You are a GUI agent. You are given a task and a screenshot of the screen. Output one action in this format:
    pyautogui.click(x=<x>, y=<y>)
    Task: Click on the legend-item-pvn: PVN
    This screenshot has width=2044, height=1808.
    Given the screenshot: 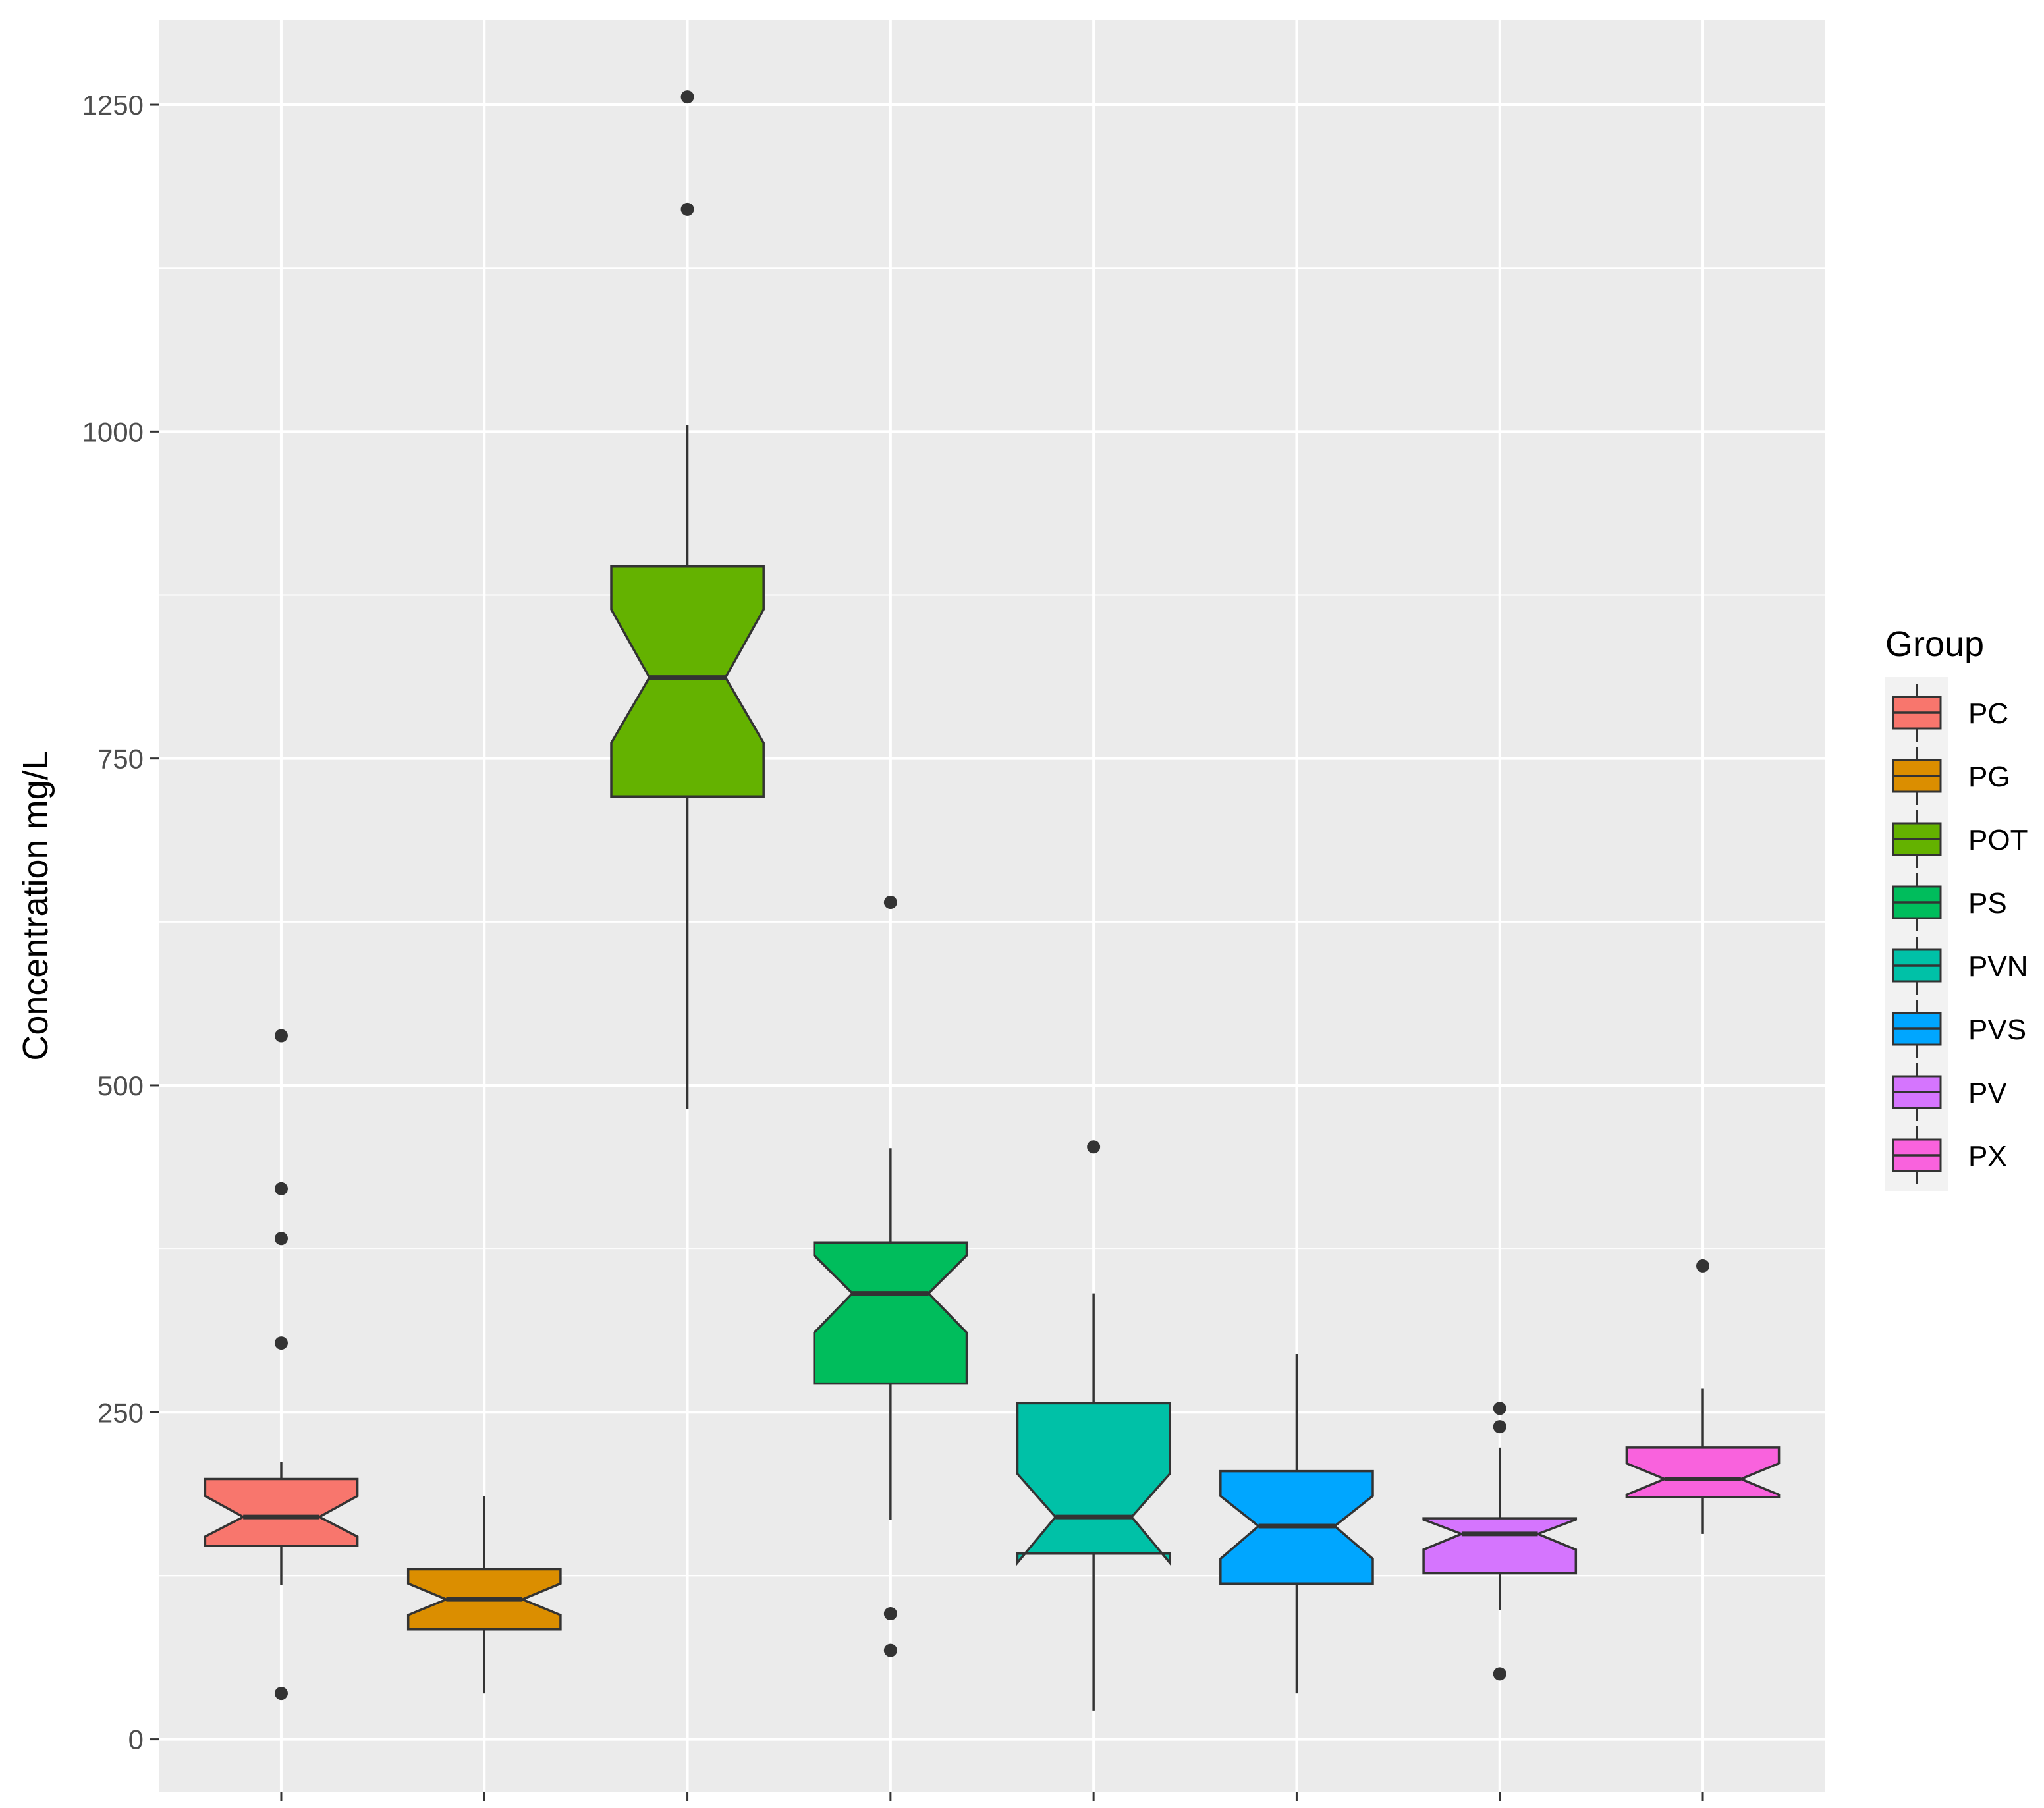 What is the action you would take?
    pyautogui.click(x=1960, y=966)
    